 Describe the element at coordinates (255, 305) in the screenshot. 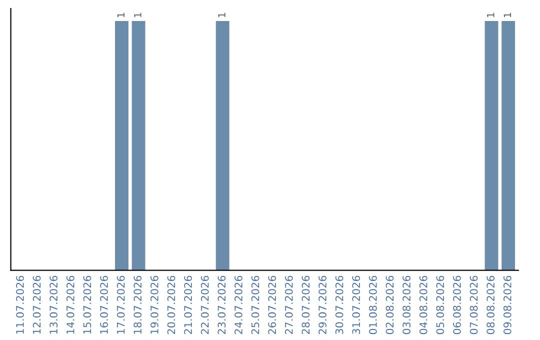

I see `x-tick-label: 25.07.2026` at that location.